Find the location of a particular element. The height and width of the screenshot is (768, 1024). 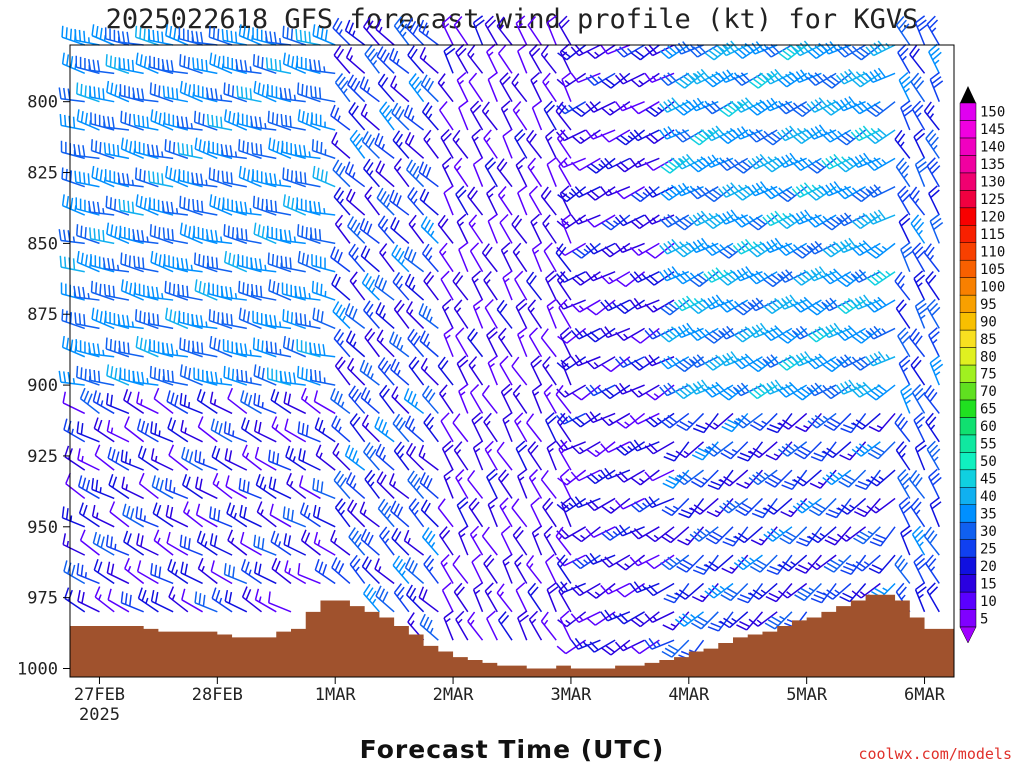

colorbar-label: 45 is located at coordinates (988, 480).